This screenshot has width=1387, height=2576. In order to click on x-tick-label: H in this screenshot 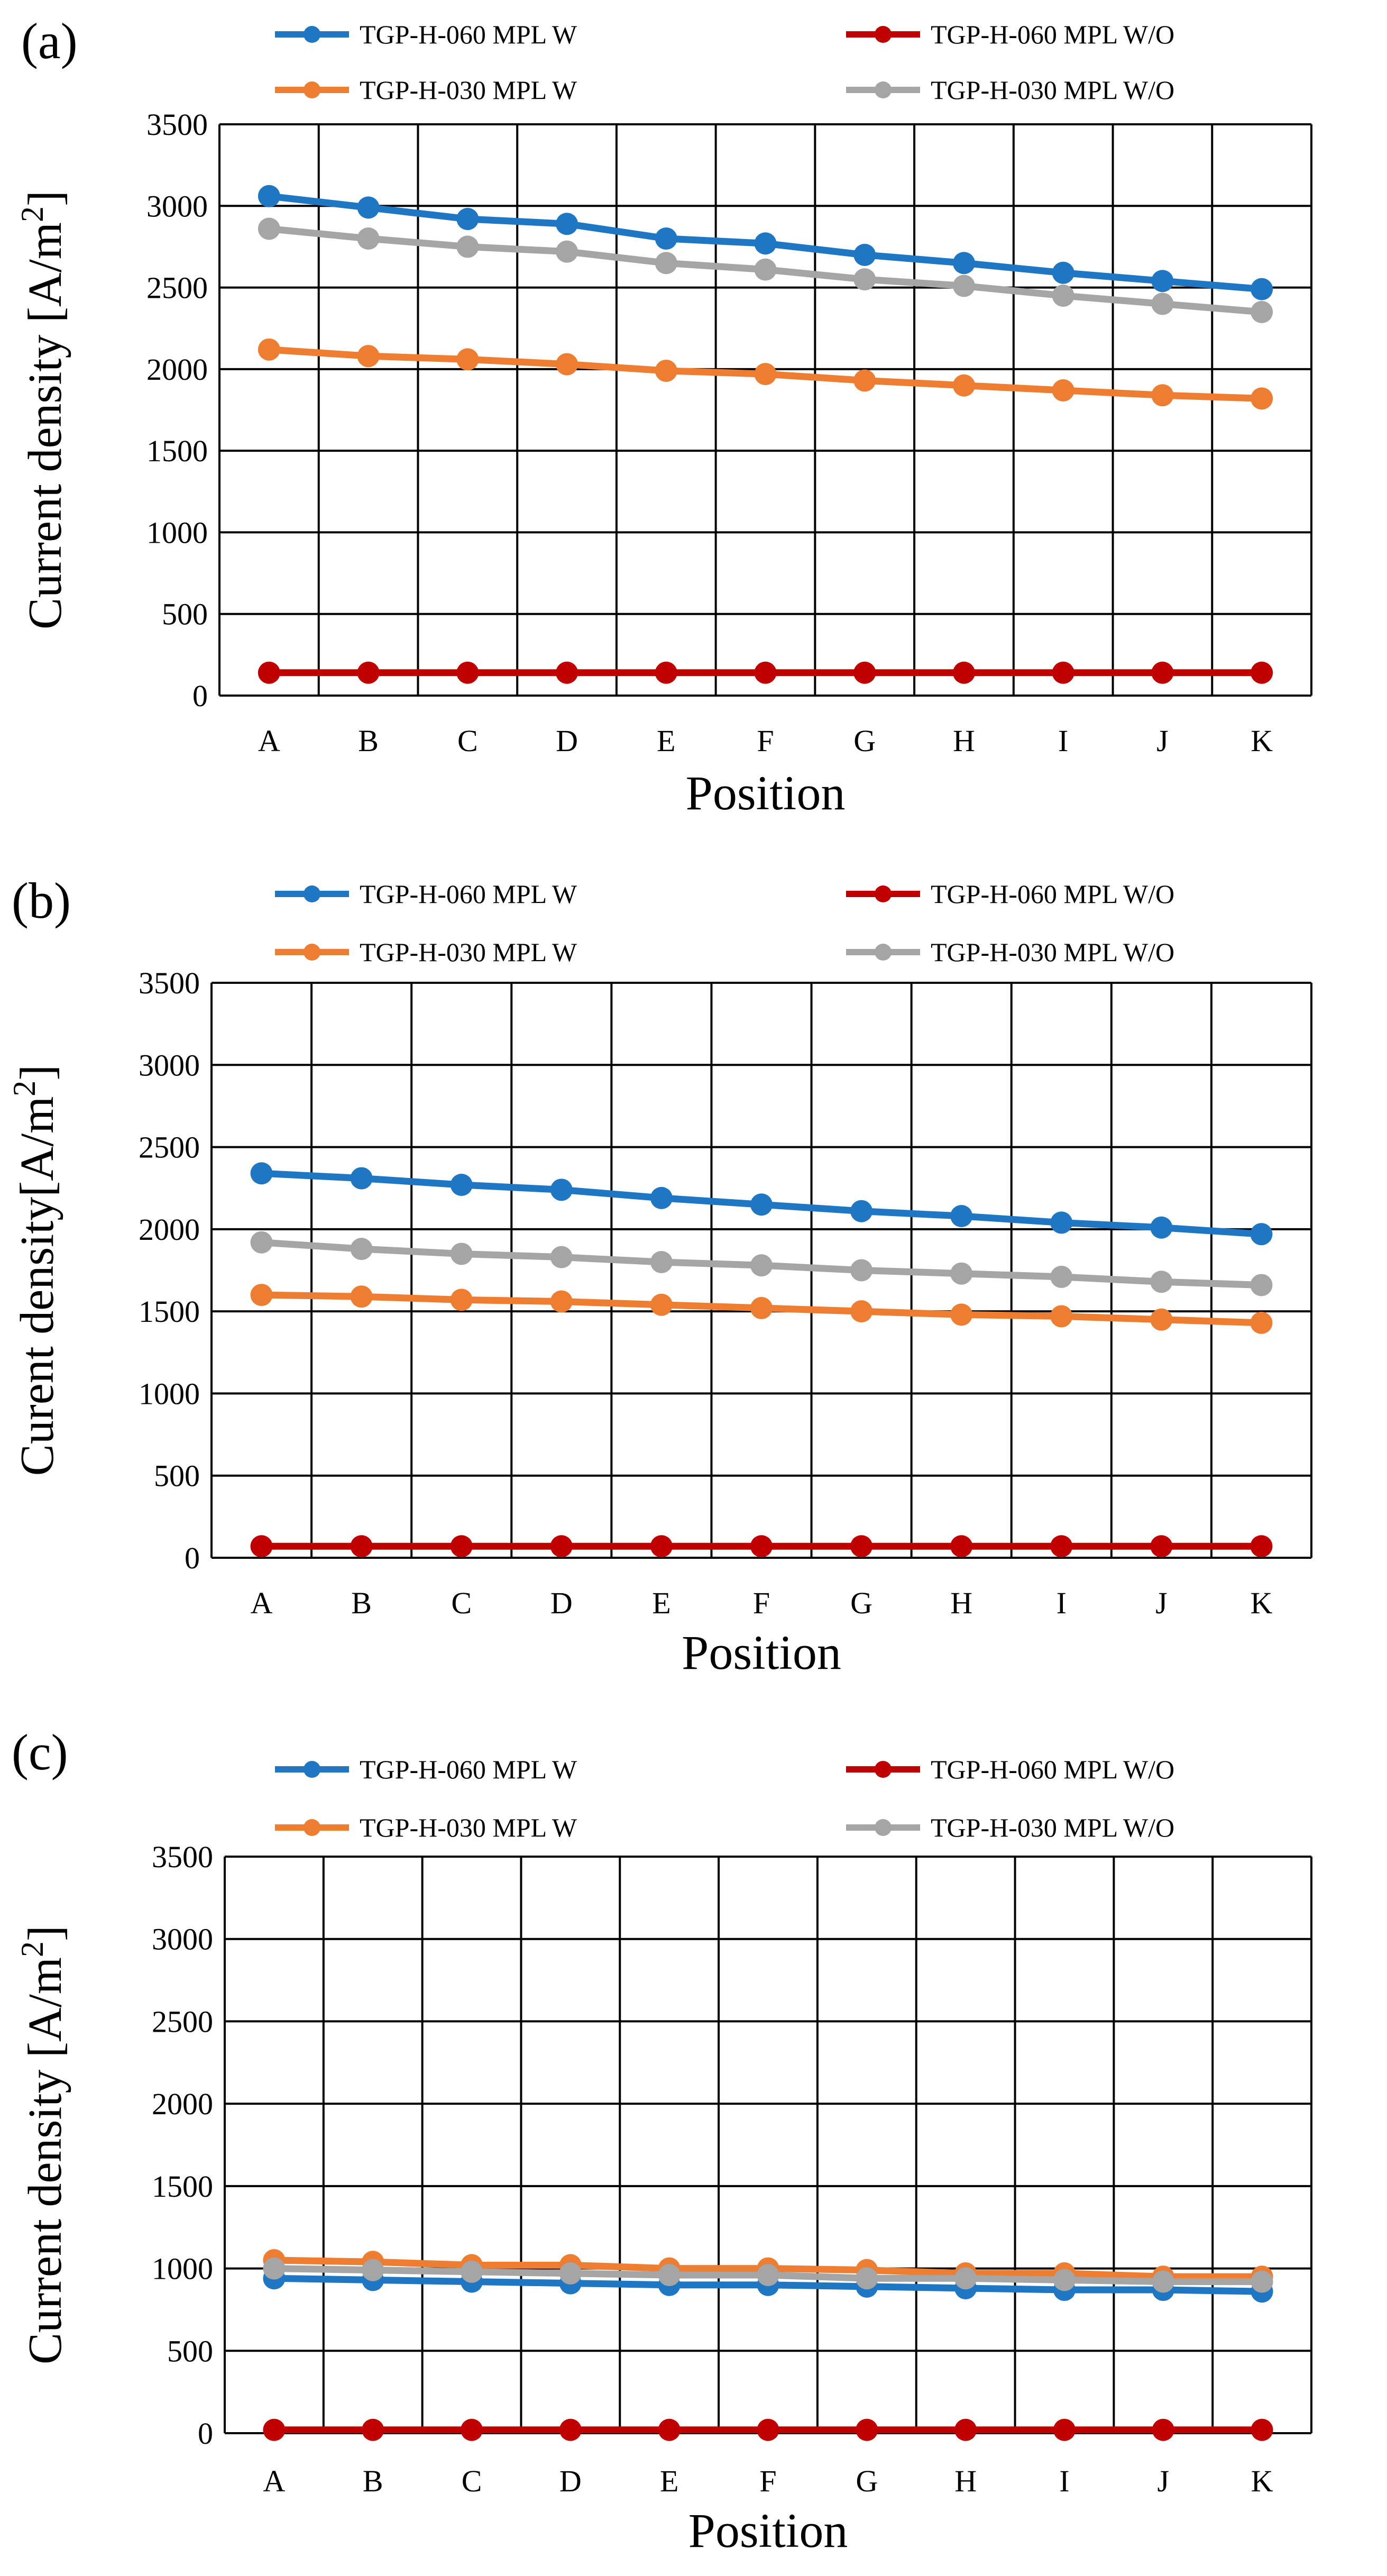, I will do `click(961, 1603)`.